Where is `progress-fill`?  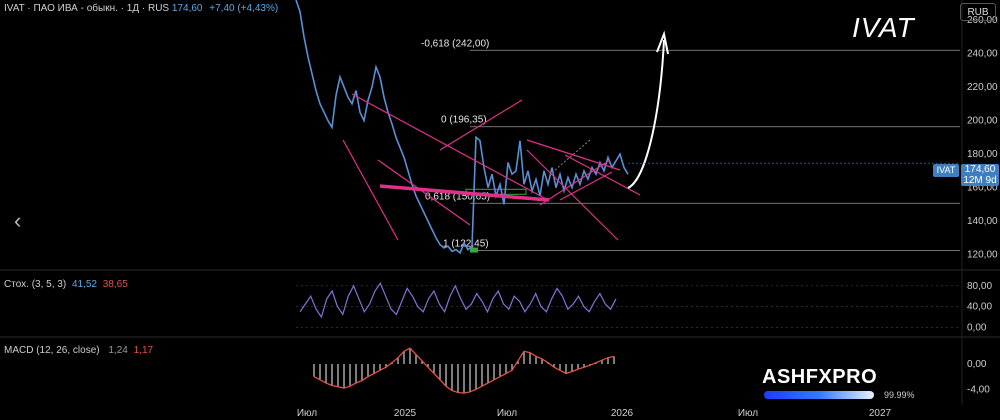
progress-fill is located at coordinates (819, 395).